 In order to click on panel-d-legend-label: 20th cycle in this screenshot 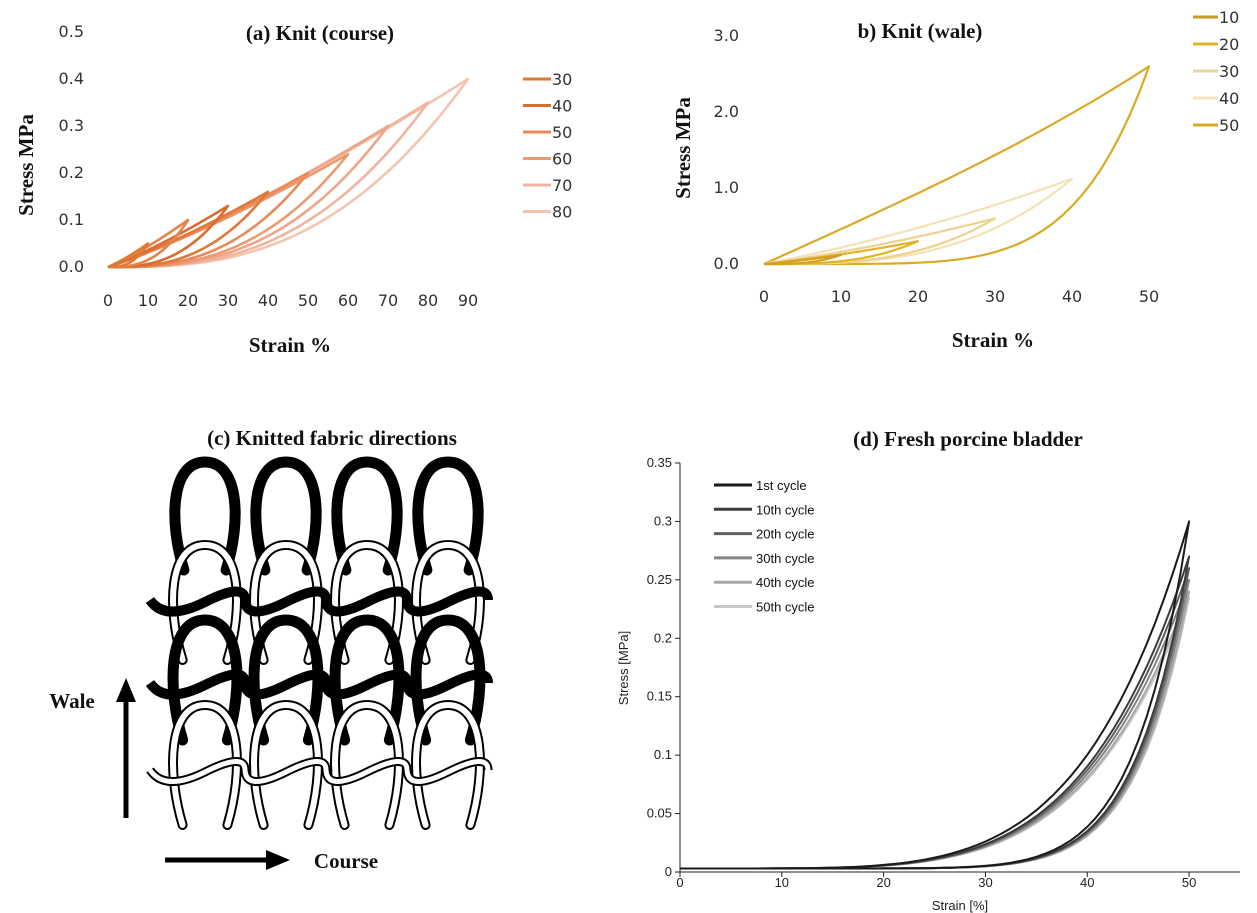, I will do `click(785, 534)`.